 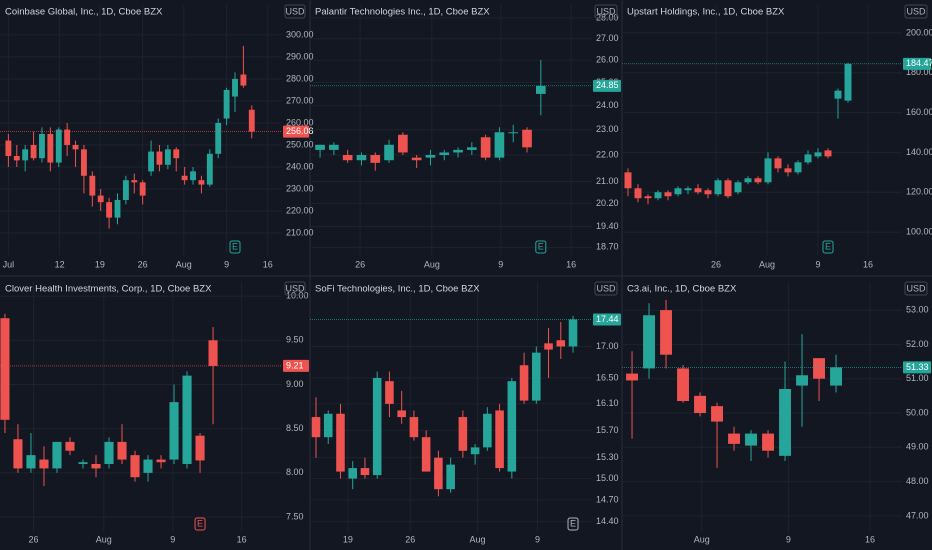 I want to click on x-tick-label: 19, so click(x=348, y=539).